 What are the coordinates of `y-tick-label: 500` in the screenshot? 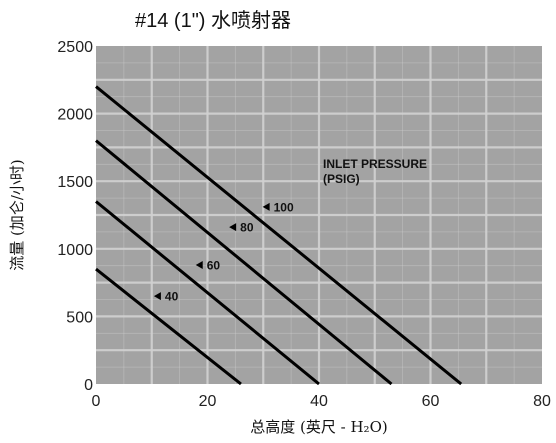 It's located at (79, 317).